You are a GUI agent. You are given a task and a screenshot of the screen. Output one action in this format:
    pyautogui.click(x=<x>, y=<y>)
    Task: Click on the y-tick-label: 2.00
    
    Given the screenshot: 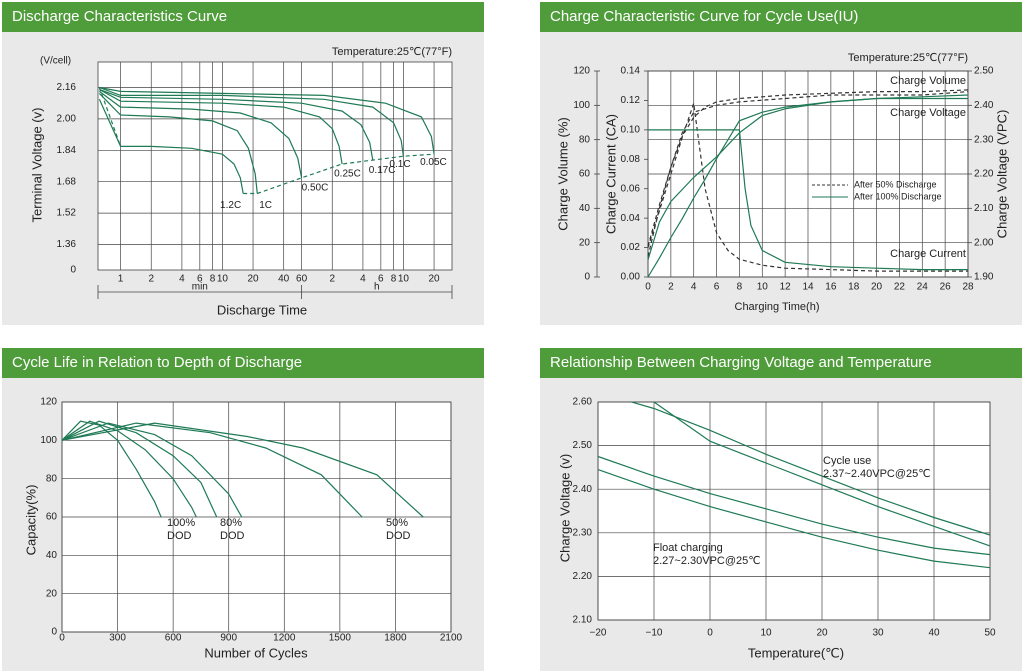 What is the action you would take?
    pyautogui.click(x=67, y=119)
    